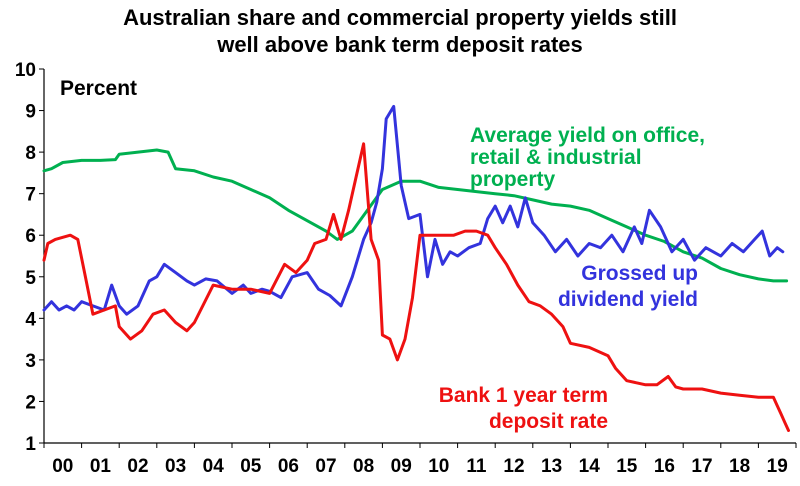 Image resolution: width=800 pixels, height=486 pixels. Describe the element at coordinates (137, 466) in the screenshot. I see `x-tick-label: 02` at that location.